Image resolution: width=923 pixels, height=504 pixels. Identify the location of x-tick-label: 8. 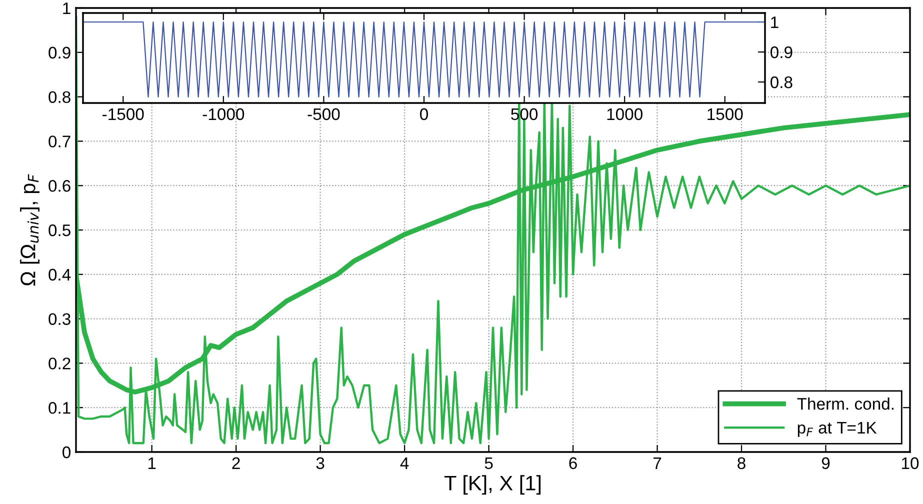
(742, 463).